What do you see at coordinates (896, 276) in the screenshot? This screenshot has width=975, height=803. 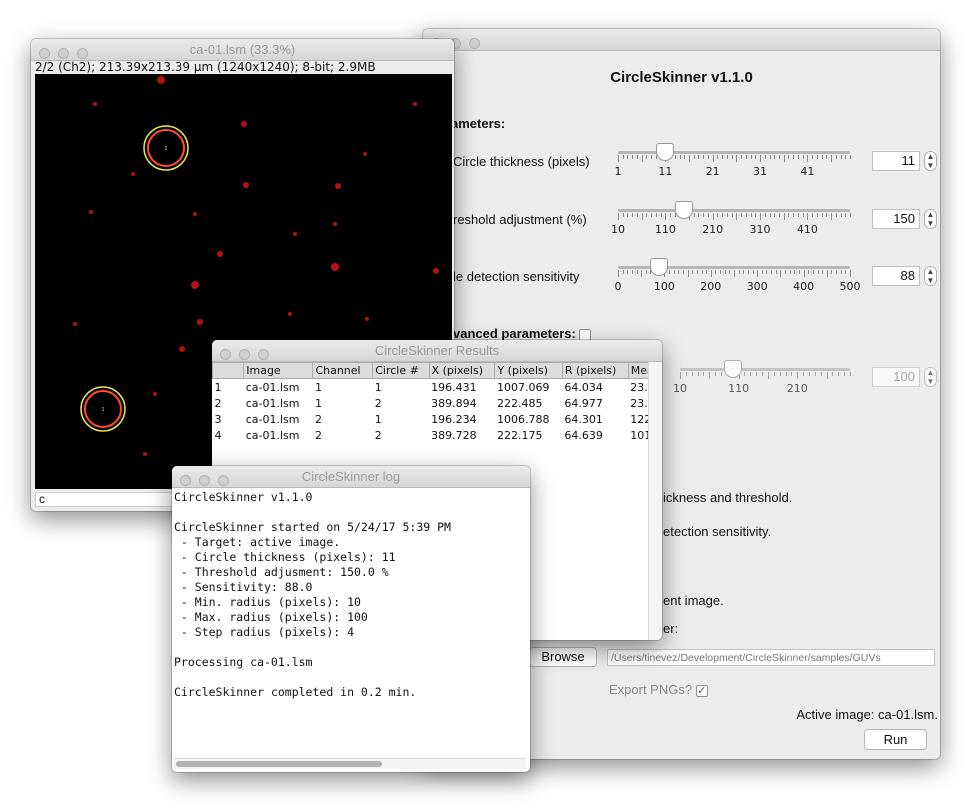 I see `sensitivity-value: 88` at bounding box center [896, 276].